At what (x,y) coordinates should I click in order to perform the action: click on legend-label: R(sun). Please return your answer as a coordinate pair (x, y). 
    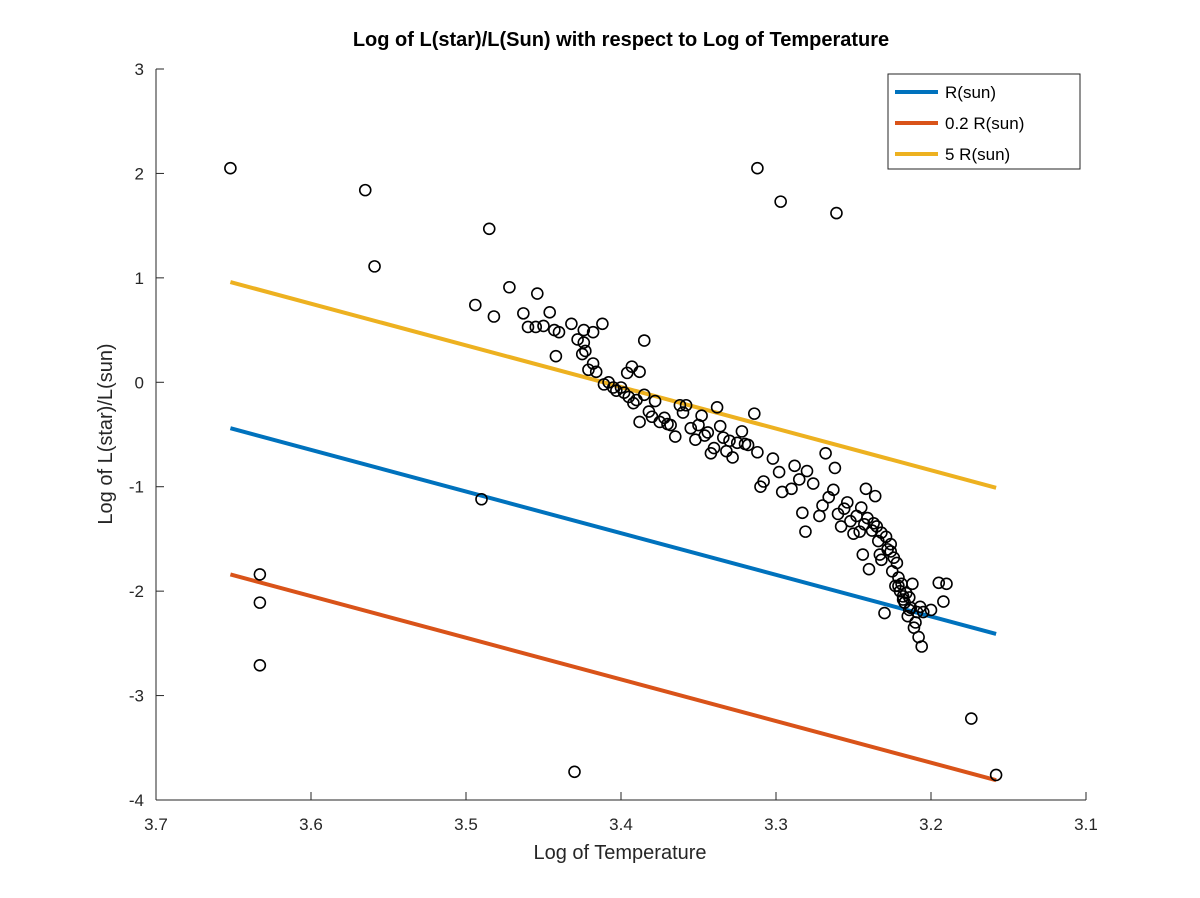
    Looking at the image, I should click on (970, 92).